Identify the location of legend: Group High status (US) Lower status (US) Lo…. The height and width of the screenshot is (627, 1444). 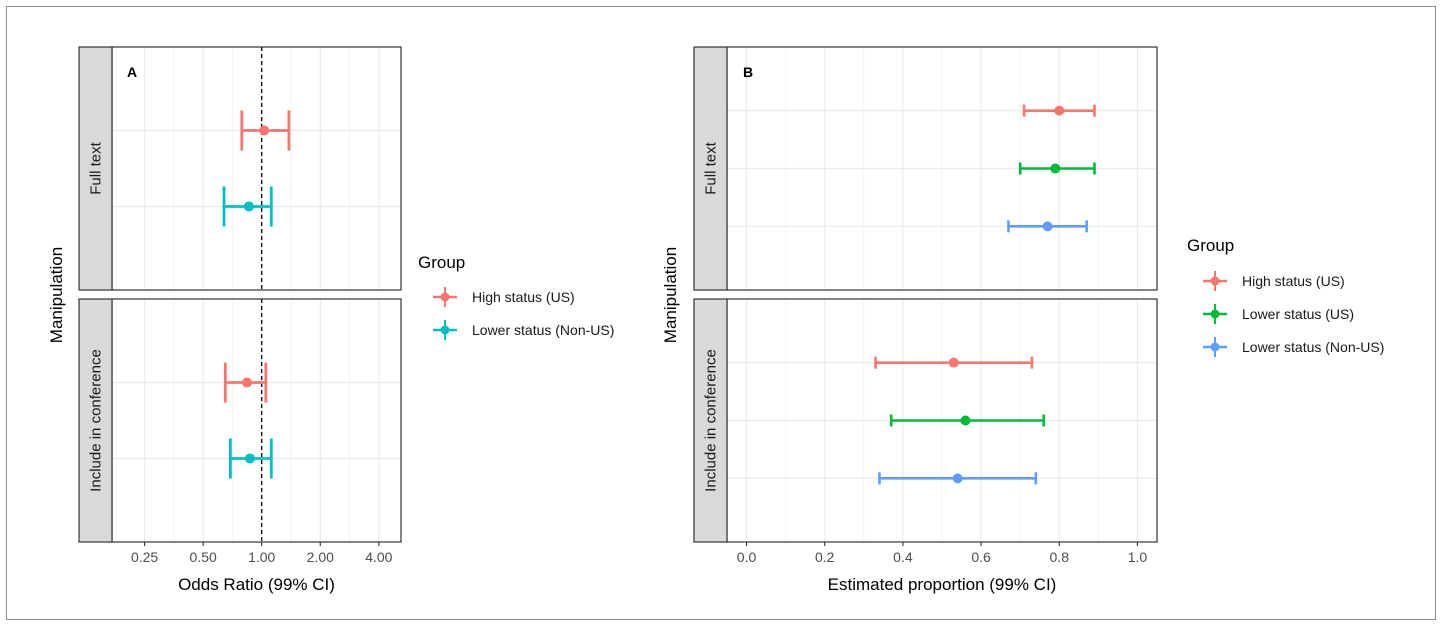
(1285, 296).